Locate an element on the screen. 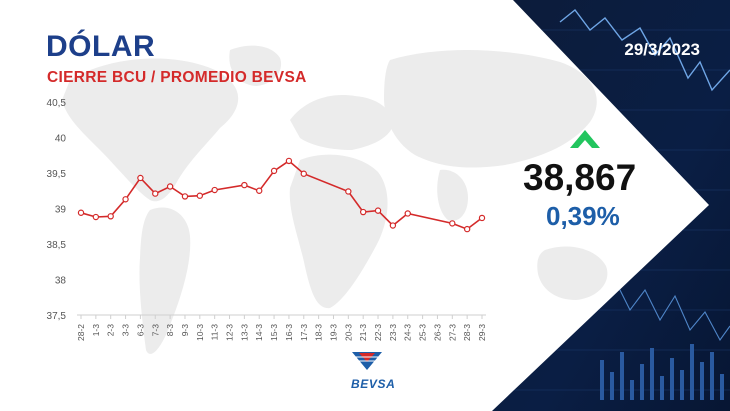  current-rate: 38,867 is located at coordinates (580, 177).